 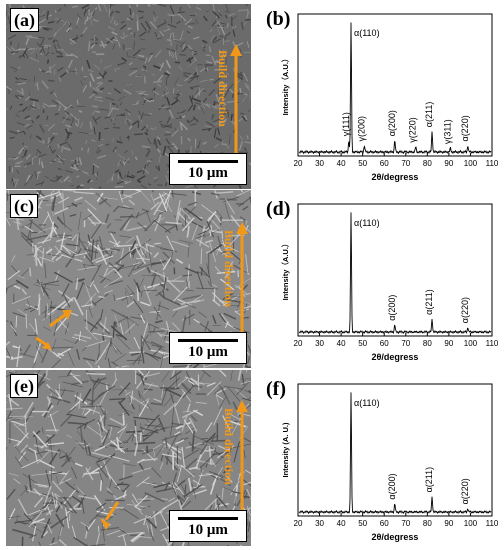 I want to click on panel-label-b: (b), so click(x=278, y=19).